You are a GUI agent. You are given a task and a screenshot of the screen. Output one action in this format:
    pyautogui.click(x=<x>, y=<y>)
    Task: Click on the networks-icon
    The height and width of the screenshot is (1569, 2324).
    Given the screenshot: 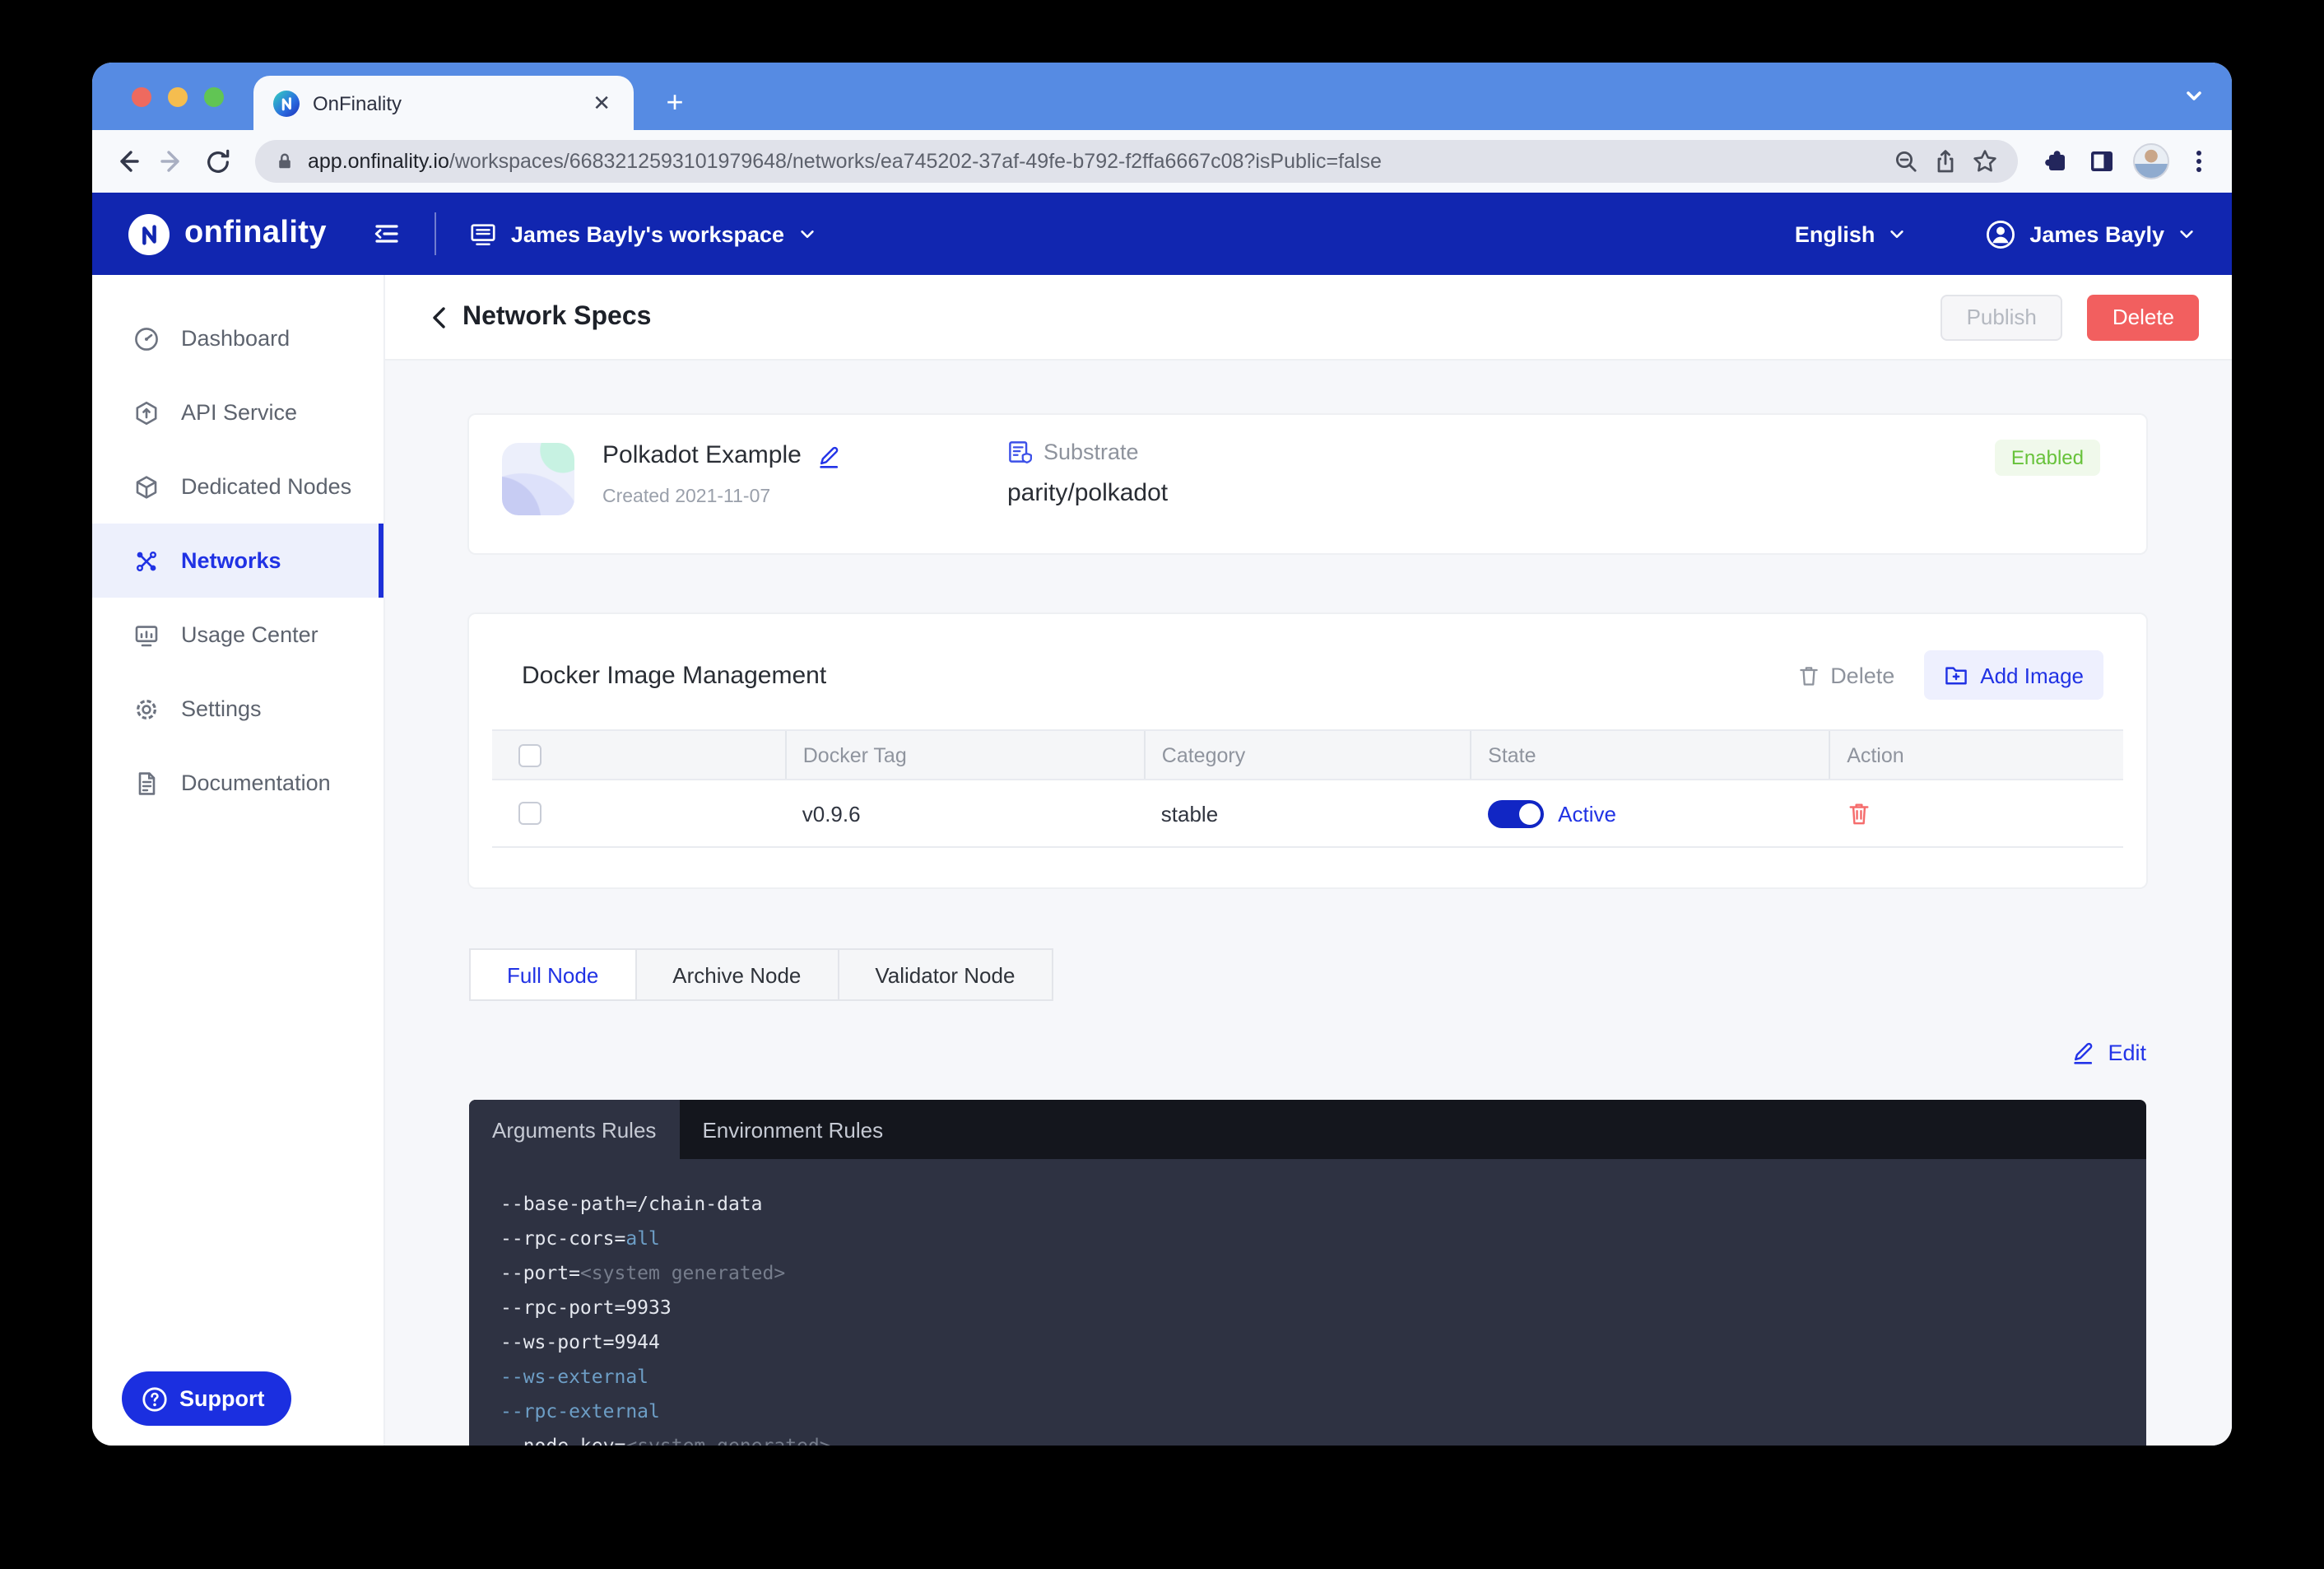 What is the action you would take?
    pyautogui.click(x=146, y=560)
    